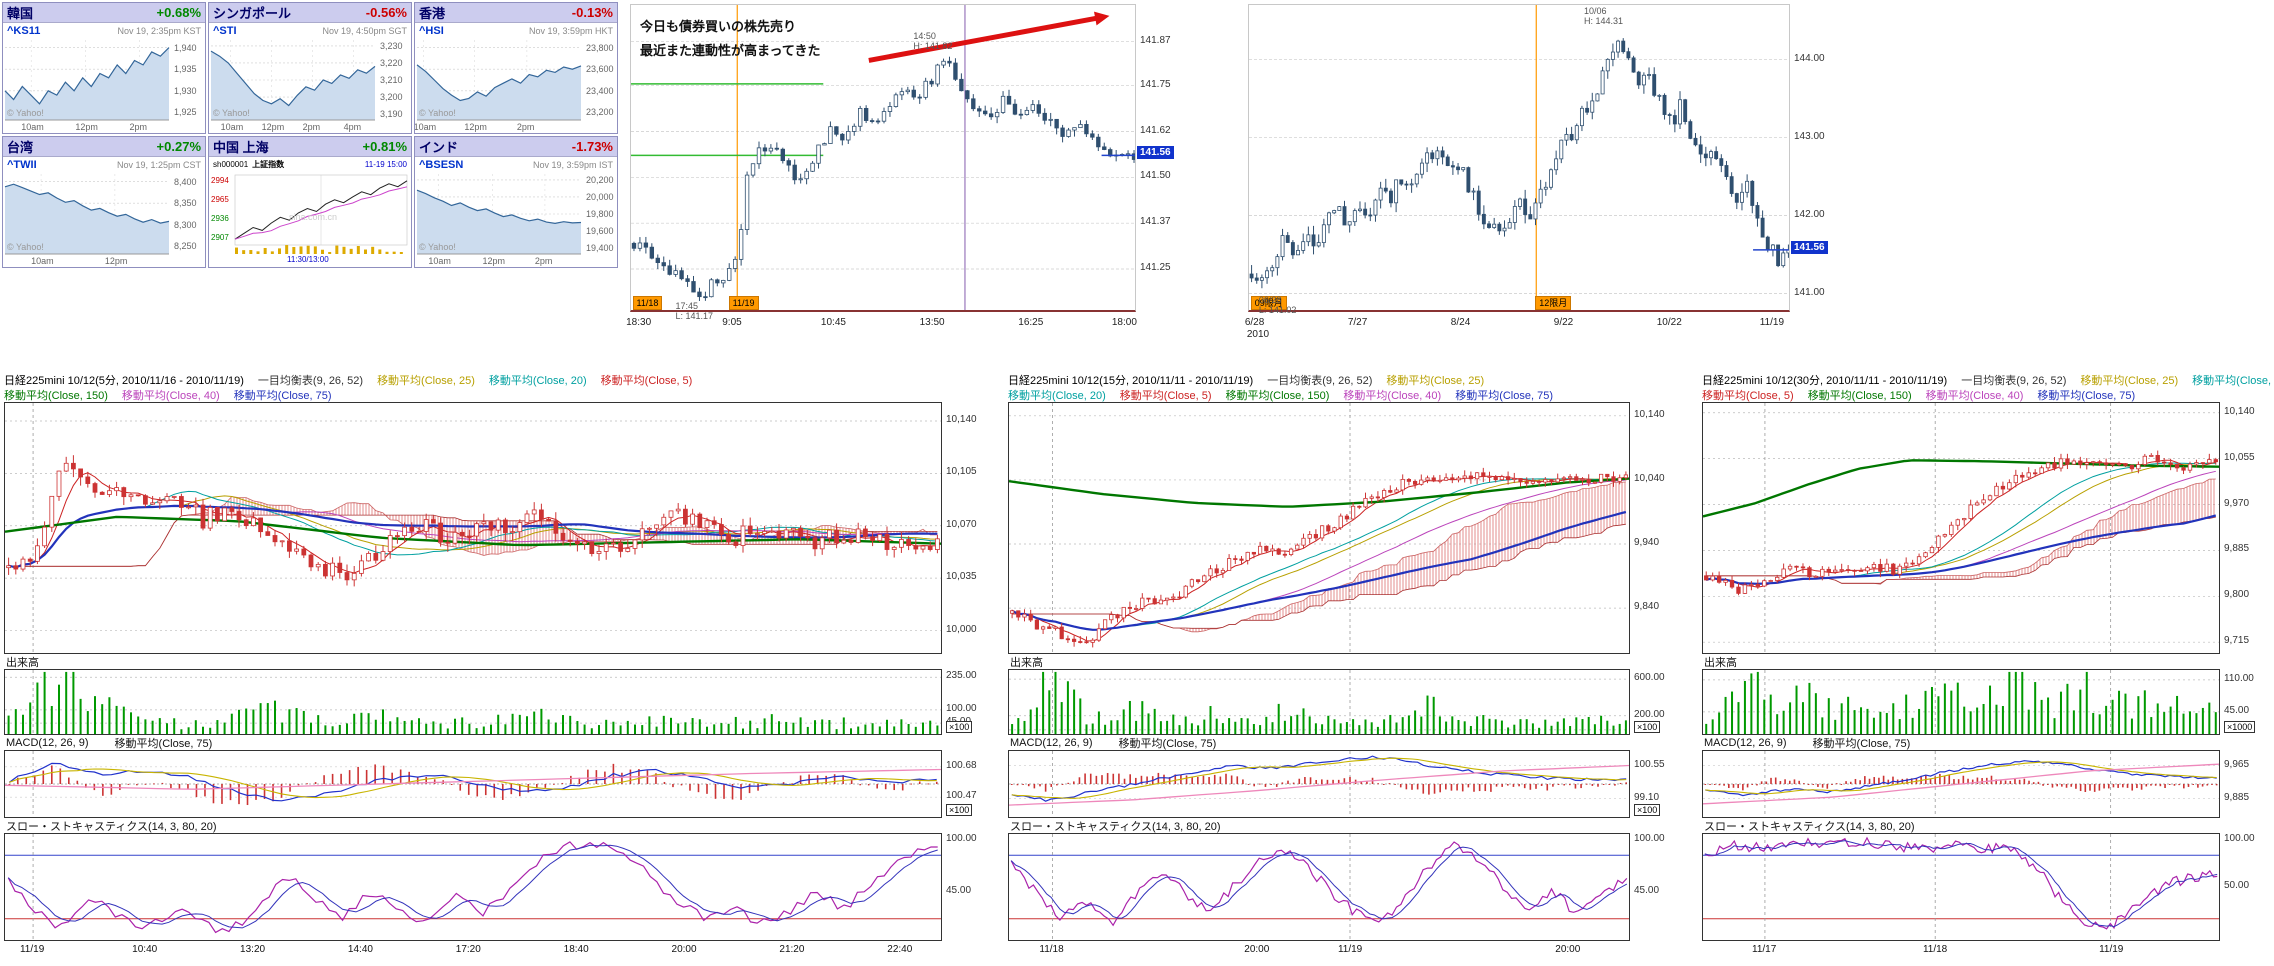 This screenshot has height=966, width=2274. What do you see at coordinates (1988, 950) in the screenshot?
I see `time-axis: 11/17 11/18 11/19` at bounding box center [1988, 950].